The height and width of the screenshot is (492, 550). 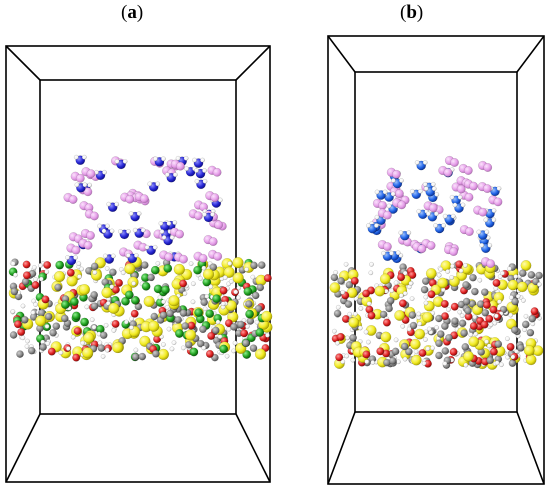 What do you see at coordinates (140, 309) in the screenshot?
I see `polymer-slab-a` at bounding box center [140, 309].